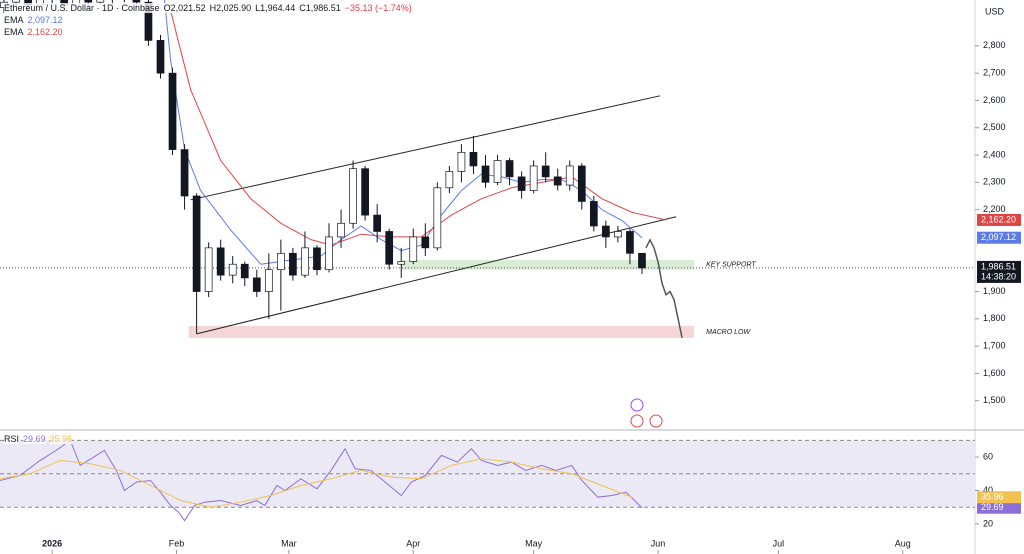 Image resolution: width=1024 pixels, height=554 pixels. Describe the element at coordinates (994, 318) in the screenshot. I see `y-tick-label: 1,800` at that location.